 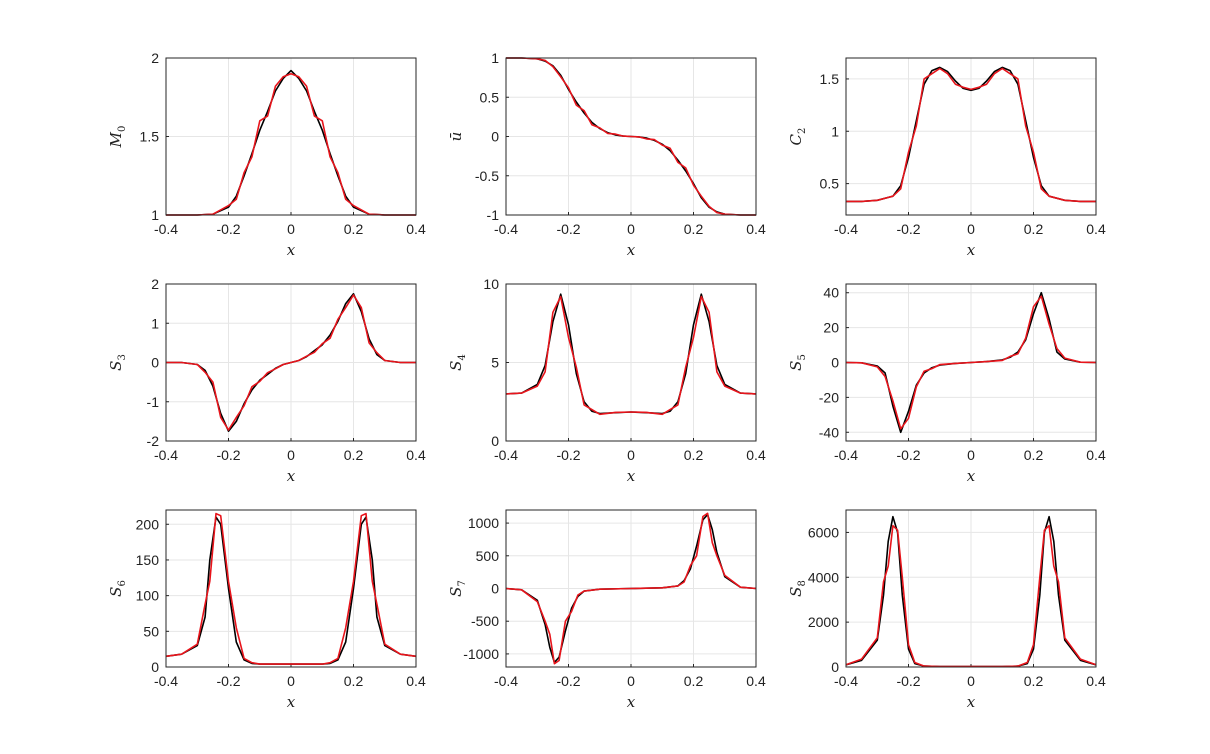 I want to click on y-tick-label: 50, so click(x=151, y=631).